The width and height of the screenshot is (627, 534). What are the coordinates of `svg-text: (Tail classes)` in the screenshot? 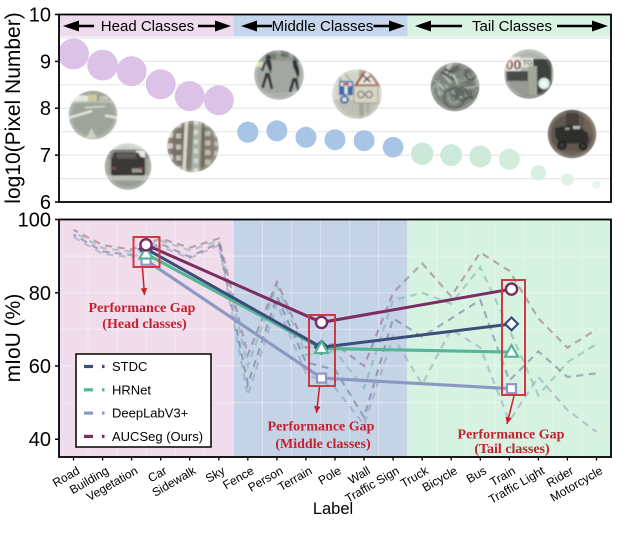 It's located at (512, 449).